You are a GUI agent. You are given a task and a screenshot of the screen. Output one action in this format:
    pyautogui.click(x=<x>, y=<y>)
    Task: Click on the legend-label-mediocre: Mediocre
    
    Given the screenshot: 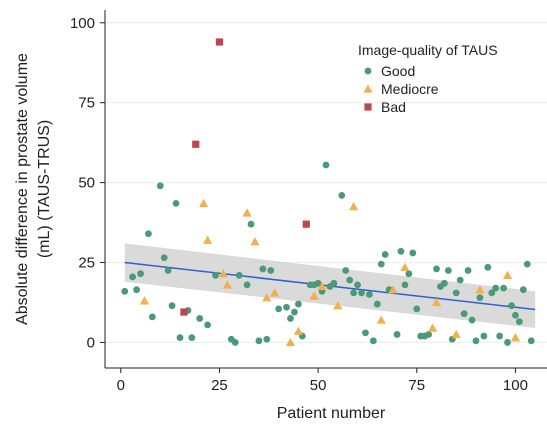 What is the action you would take?
    pyautogui.click(x=410, y=89)
    